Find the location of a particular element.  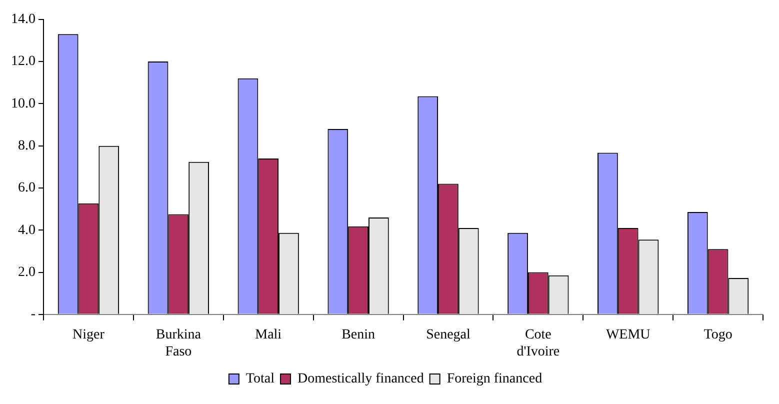

y-tick-label: 12.0 is located at coordinates (23, 62).